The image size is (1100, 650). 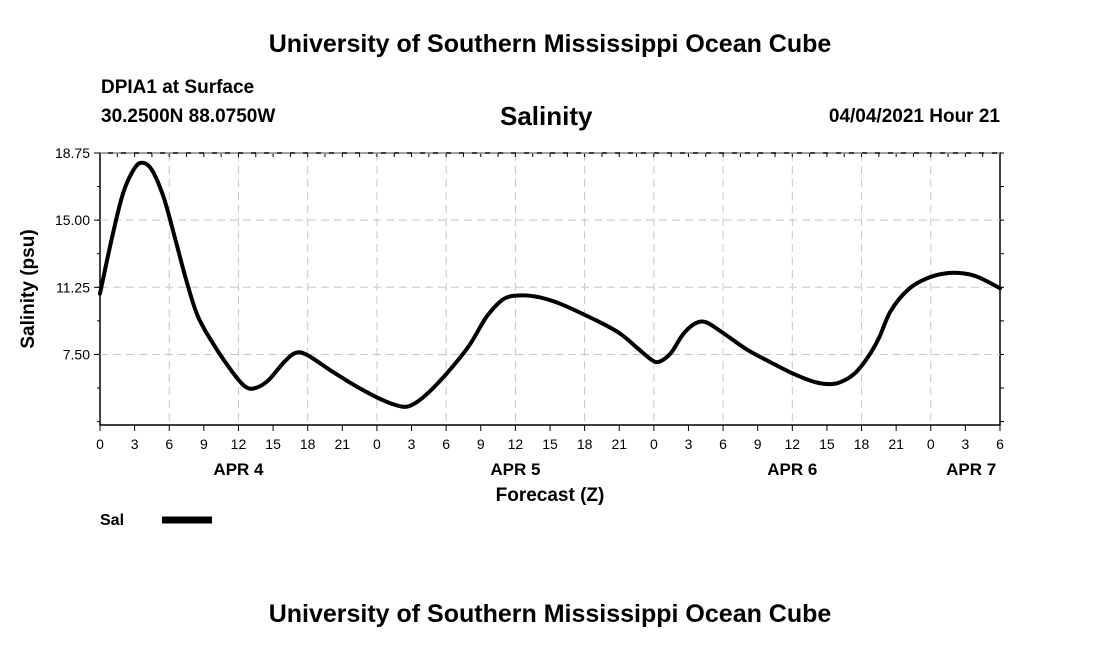 I want to click on date-label: APR 7, so click(x=971, y=469).